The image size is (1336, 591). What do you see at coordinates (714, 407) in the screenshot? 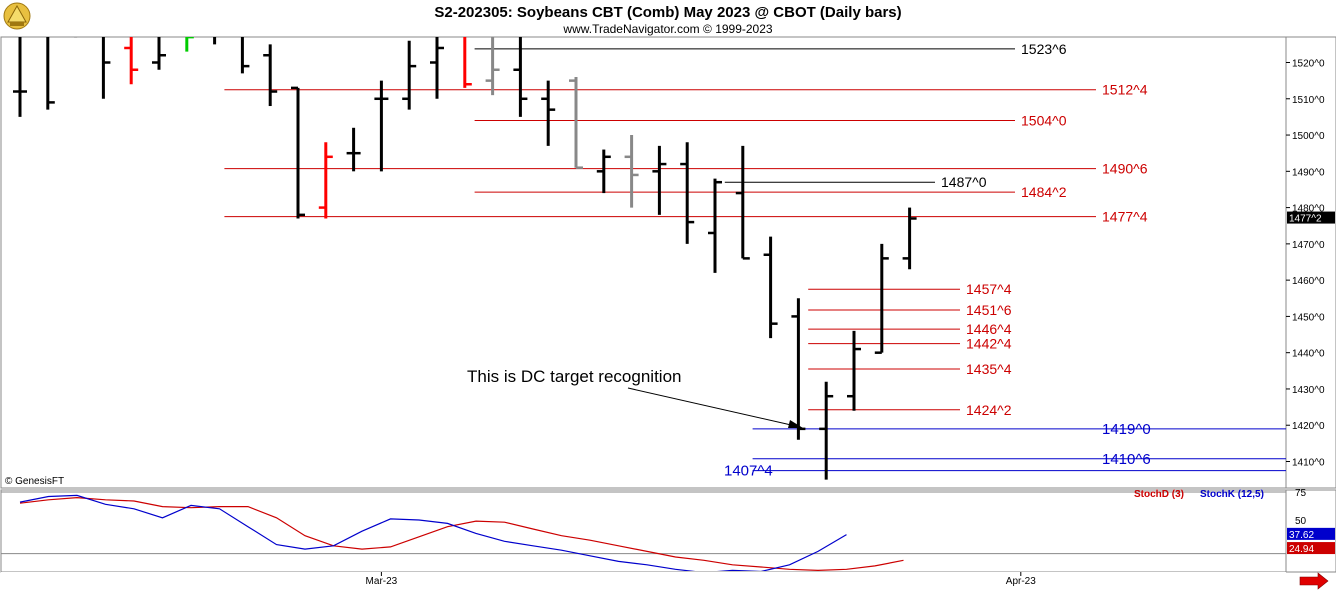
I see `annotation-arrow-line` at bounding box center [714, 407].